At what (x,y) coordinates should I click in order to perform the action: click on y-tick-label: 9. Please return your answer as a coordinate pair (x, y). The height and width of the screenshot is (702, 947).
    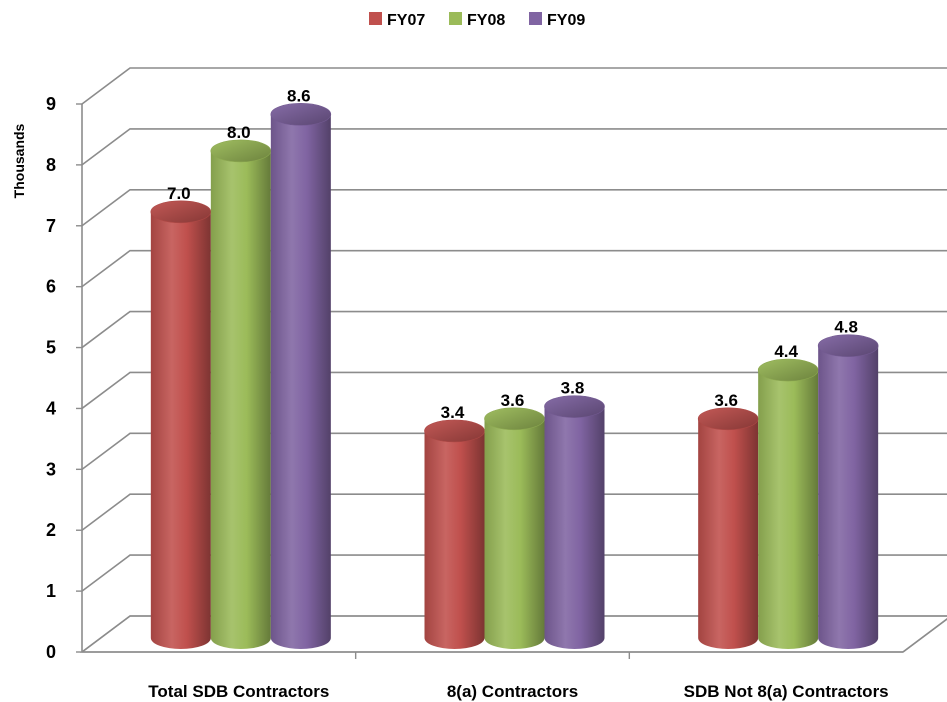
    Looking at the image, I should click on (51, 104).